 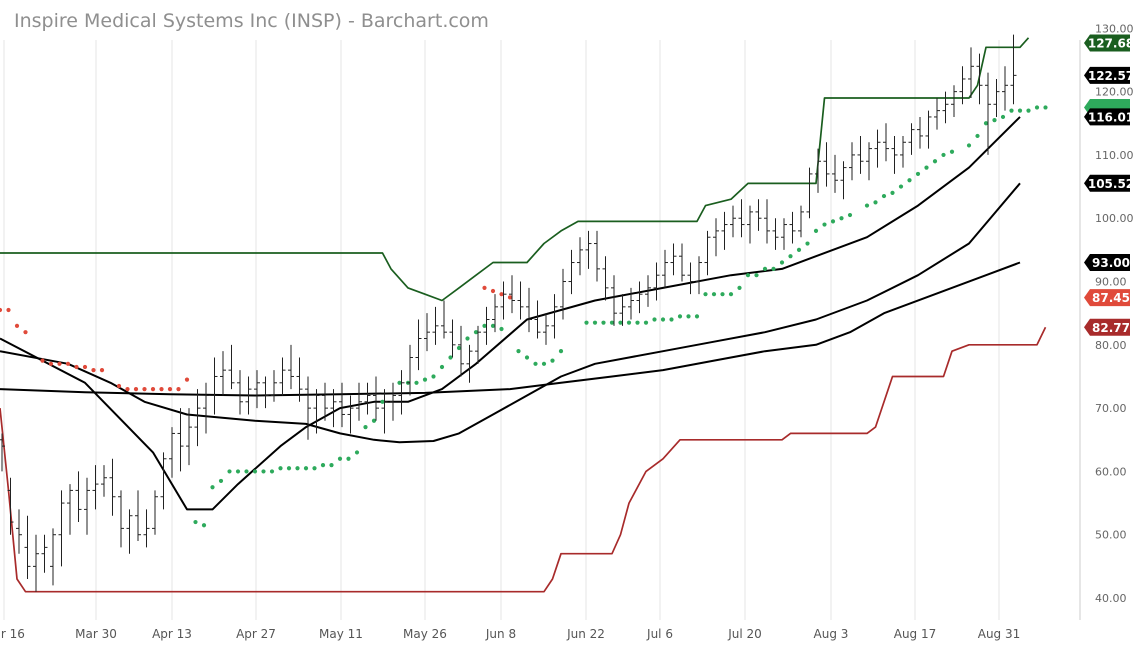 I want to click on last-value-badge: 93.00, so click(x=1107, y=263).